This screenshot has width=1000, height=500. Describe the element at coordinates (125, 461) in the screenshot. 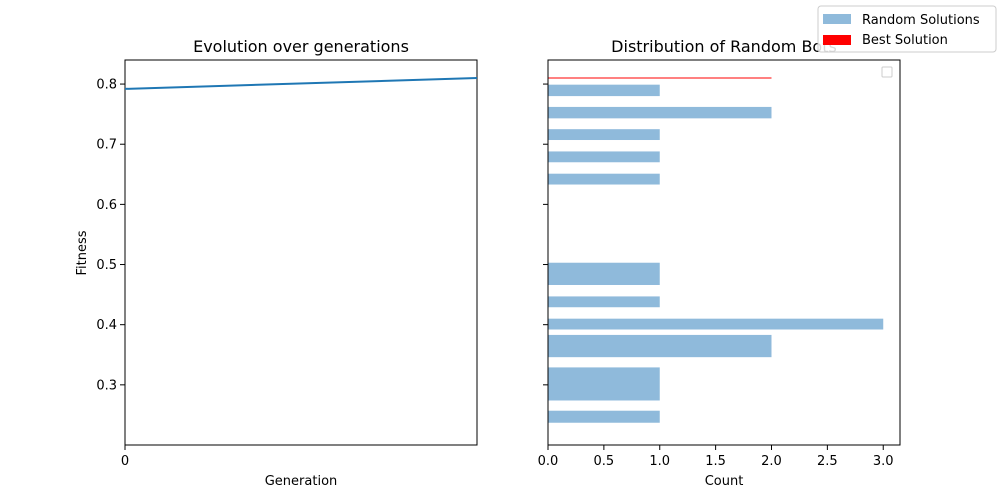

I see `left-x-tick-label: 0` at that location.